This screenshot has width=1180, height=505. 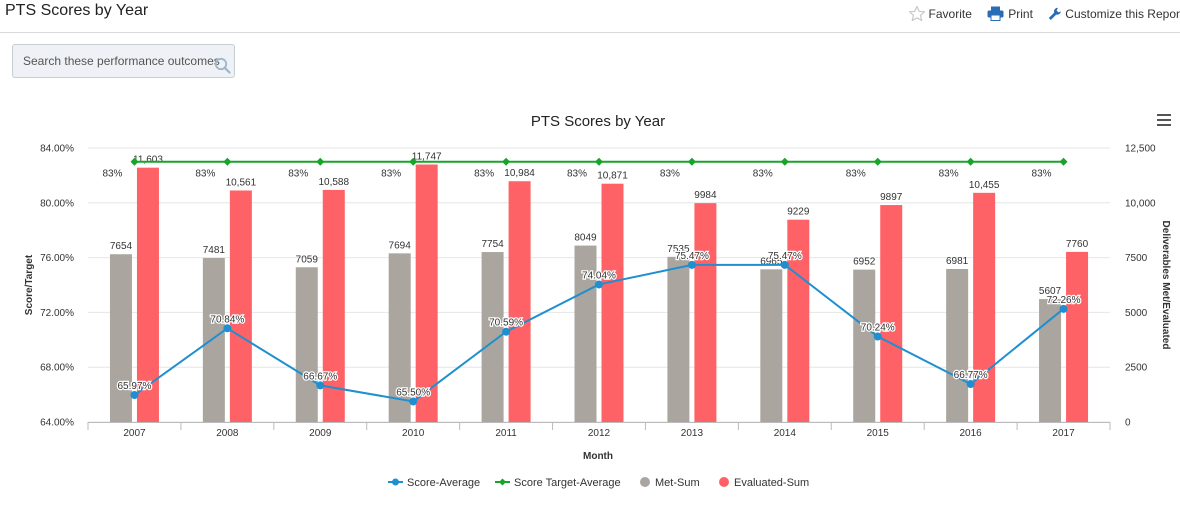 What do you see at coordinates (692, 433) in the screenshot?
I see `x-tick-label: 2013` at bounding box center [692, 433].